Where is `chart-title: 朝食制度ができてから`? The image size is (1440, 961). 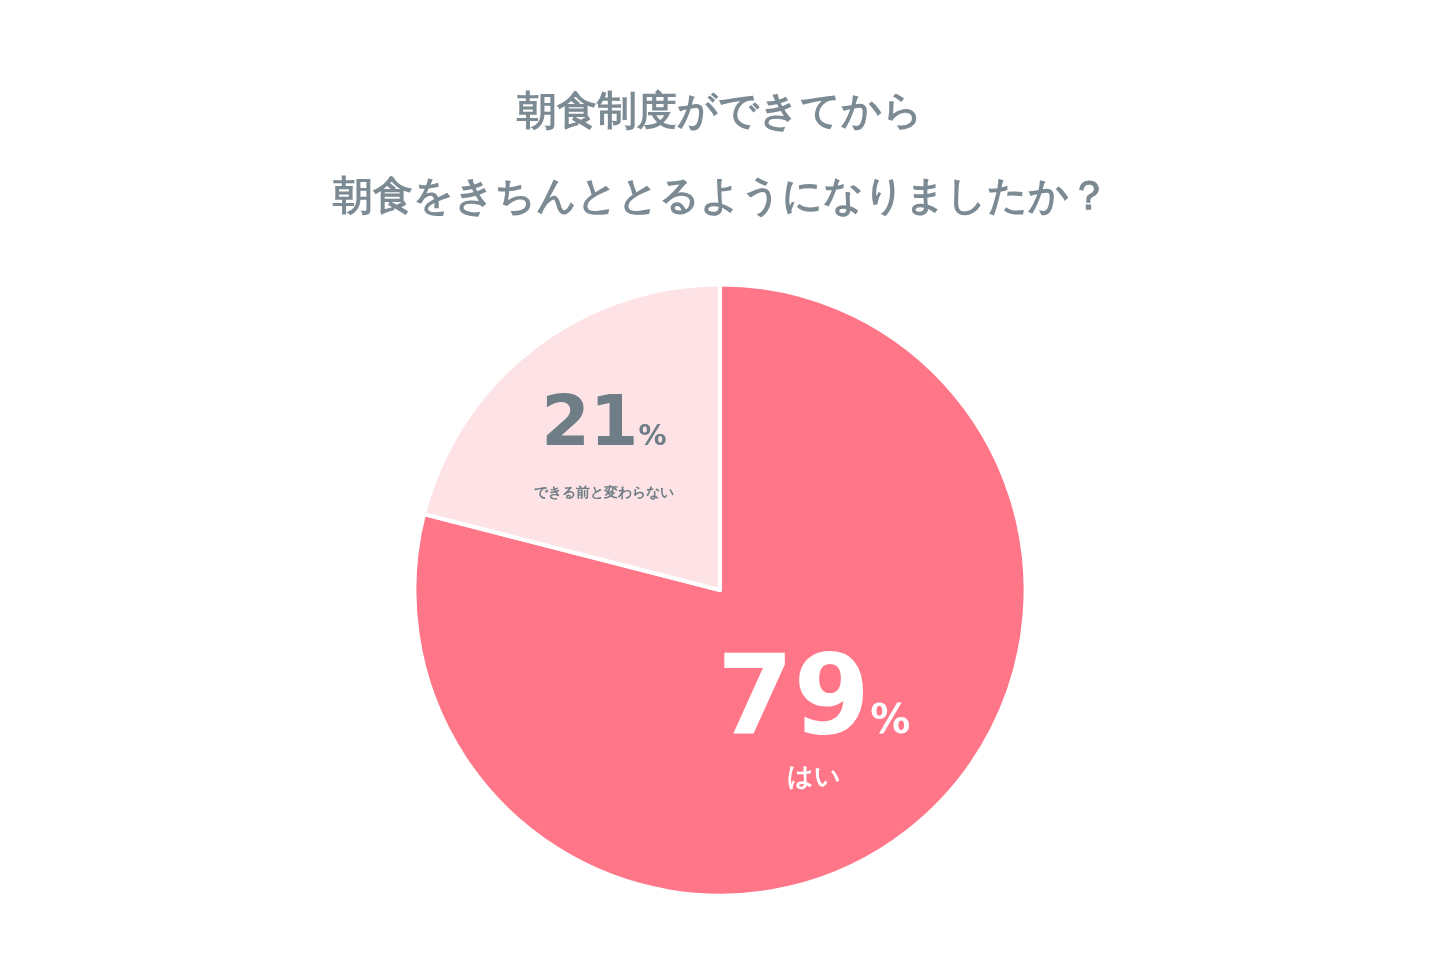
chart-title: 朝食制度ができてから is located at coordinates (719, 110).